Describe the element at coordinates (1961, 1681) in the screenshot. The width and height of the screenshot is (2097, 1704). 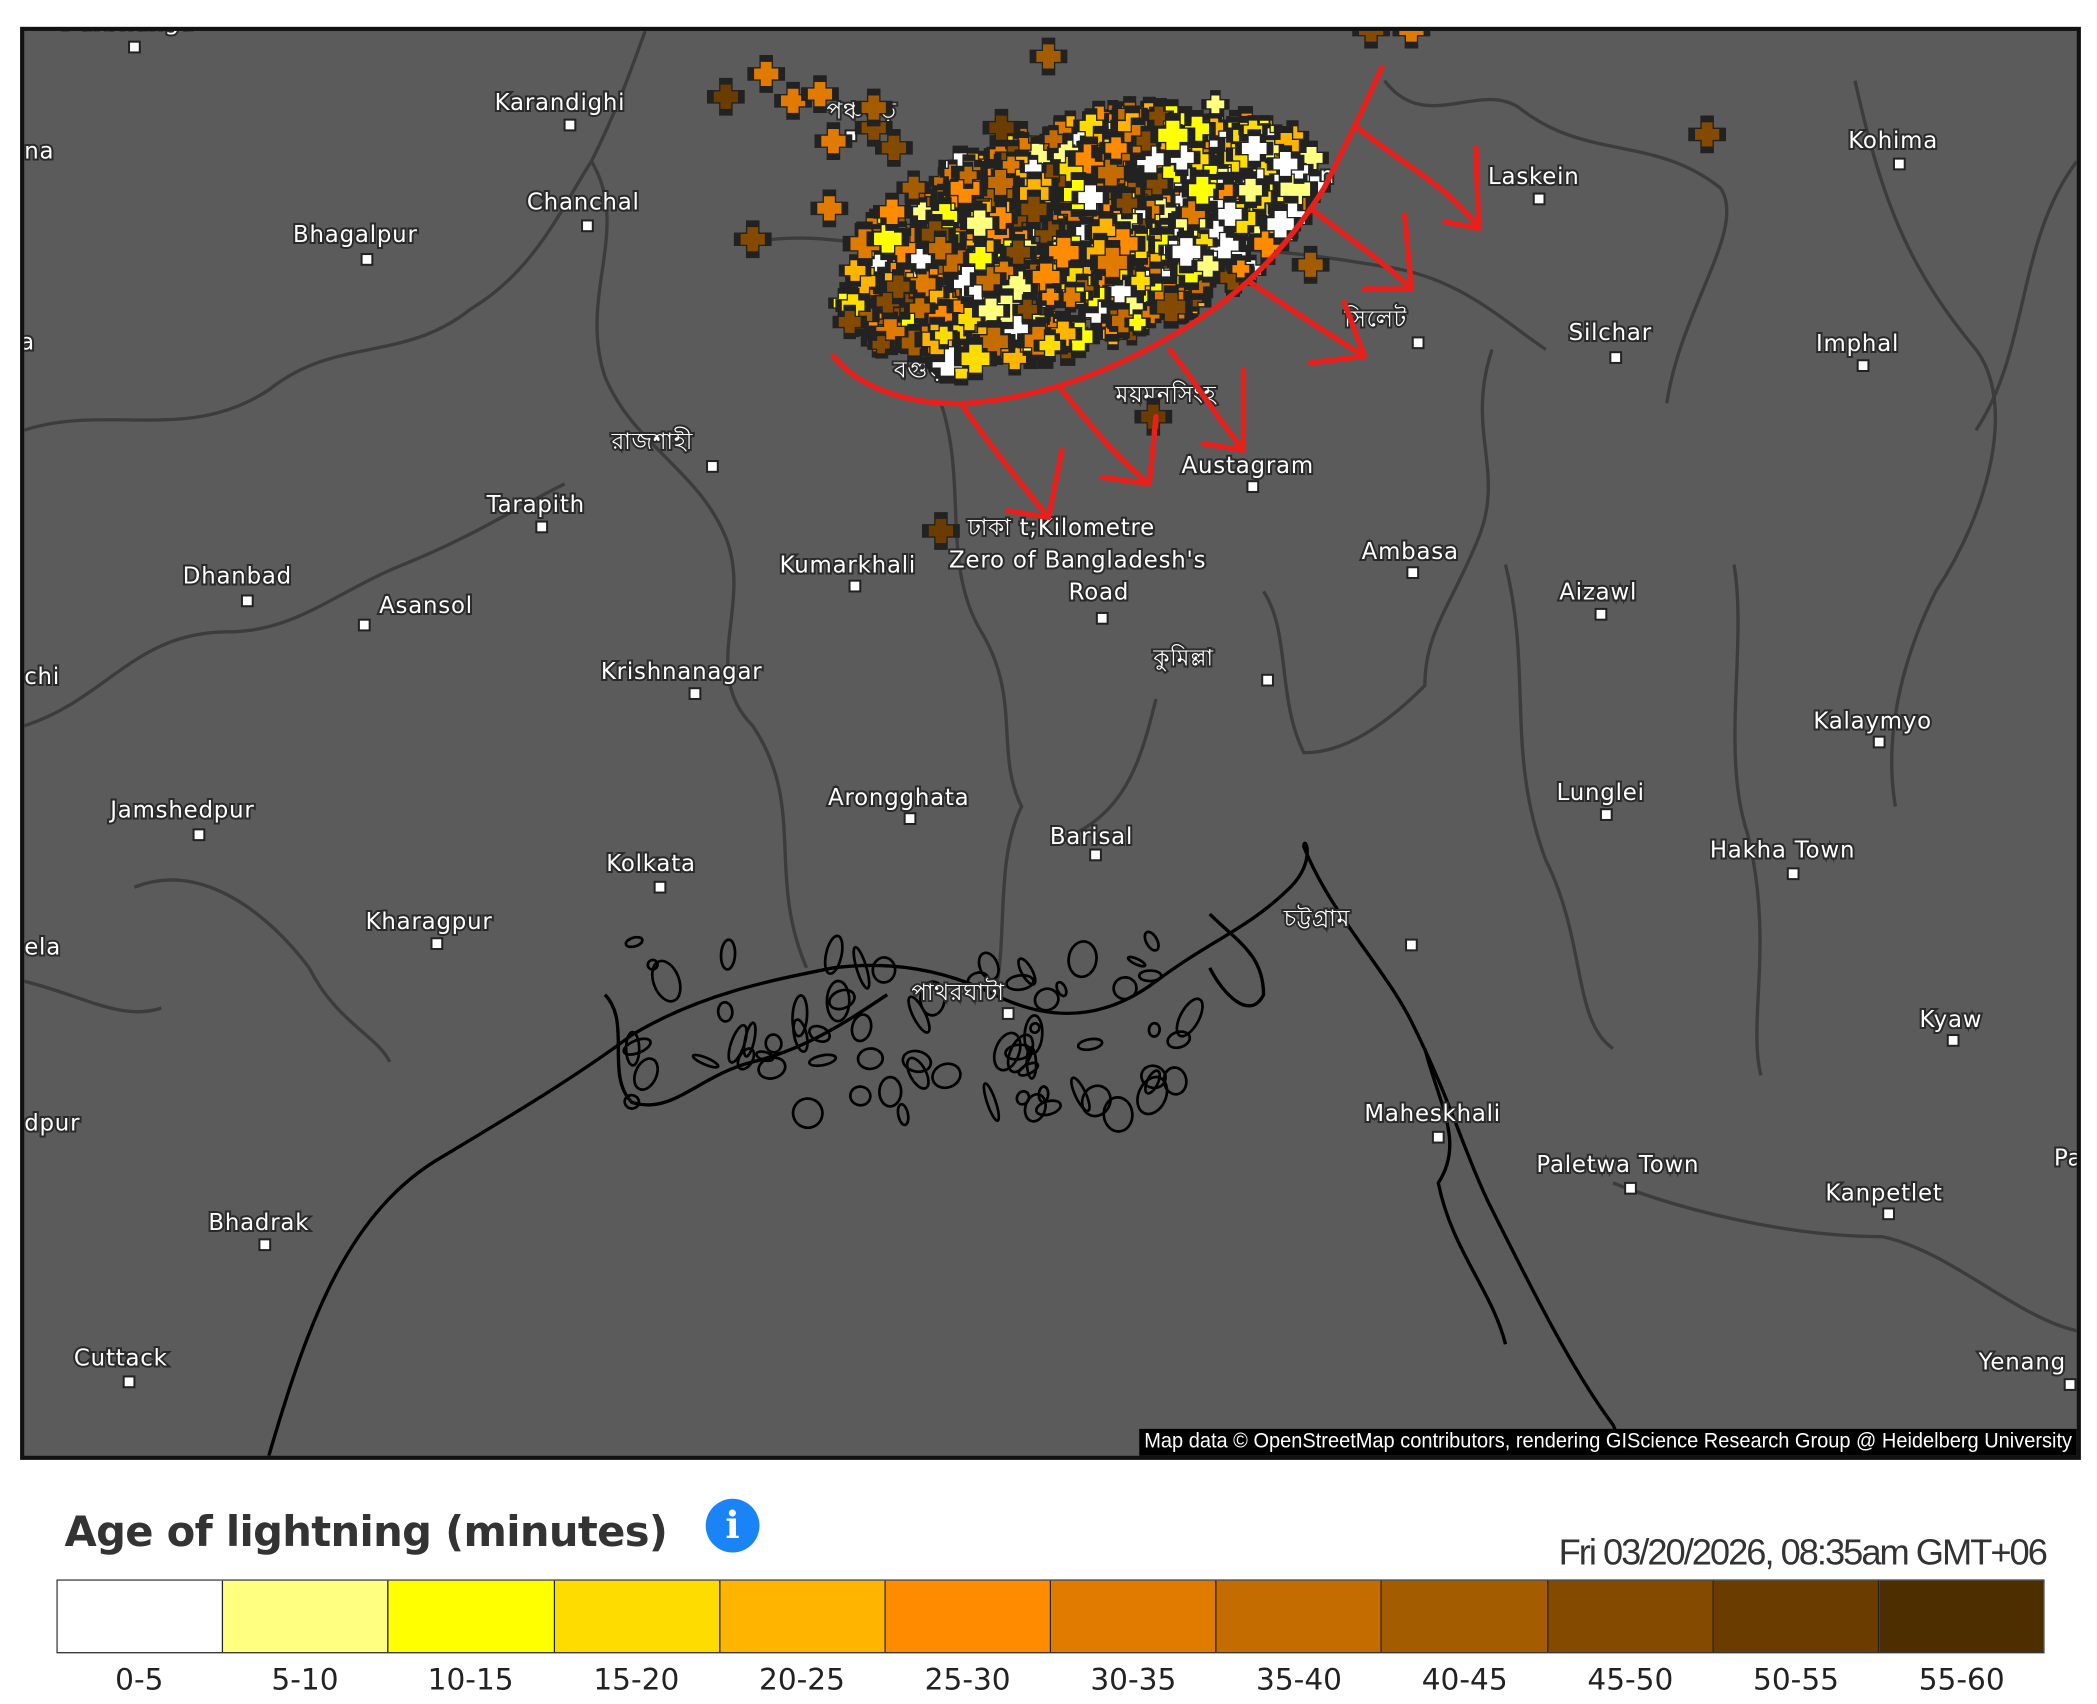
I see `legend-label: 55-60` at that location.